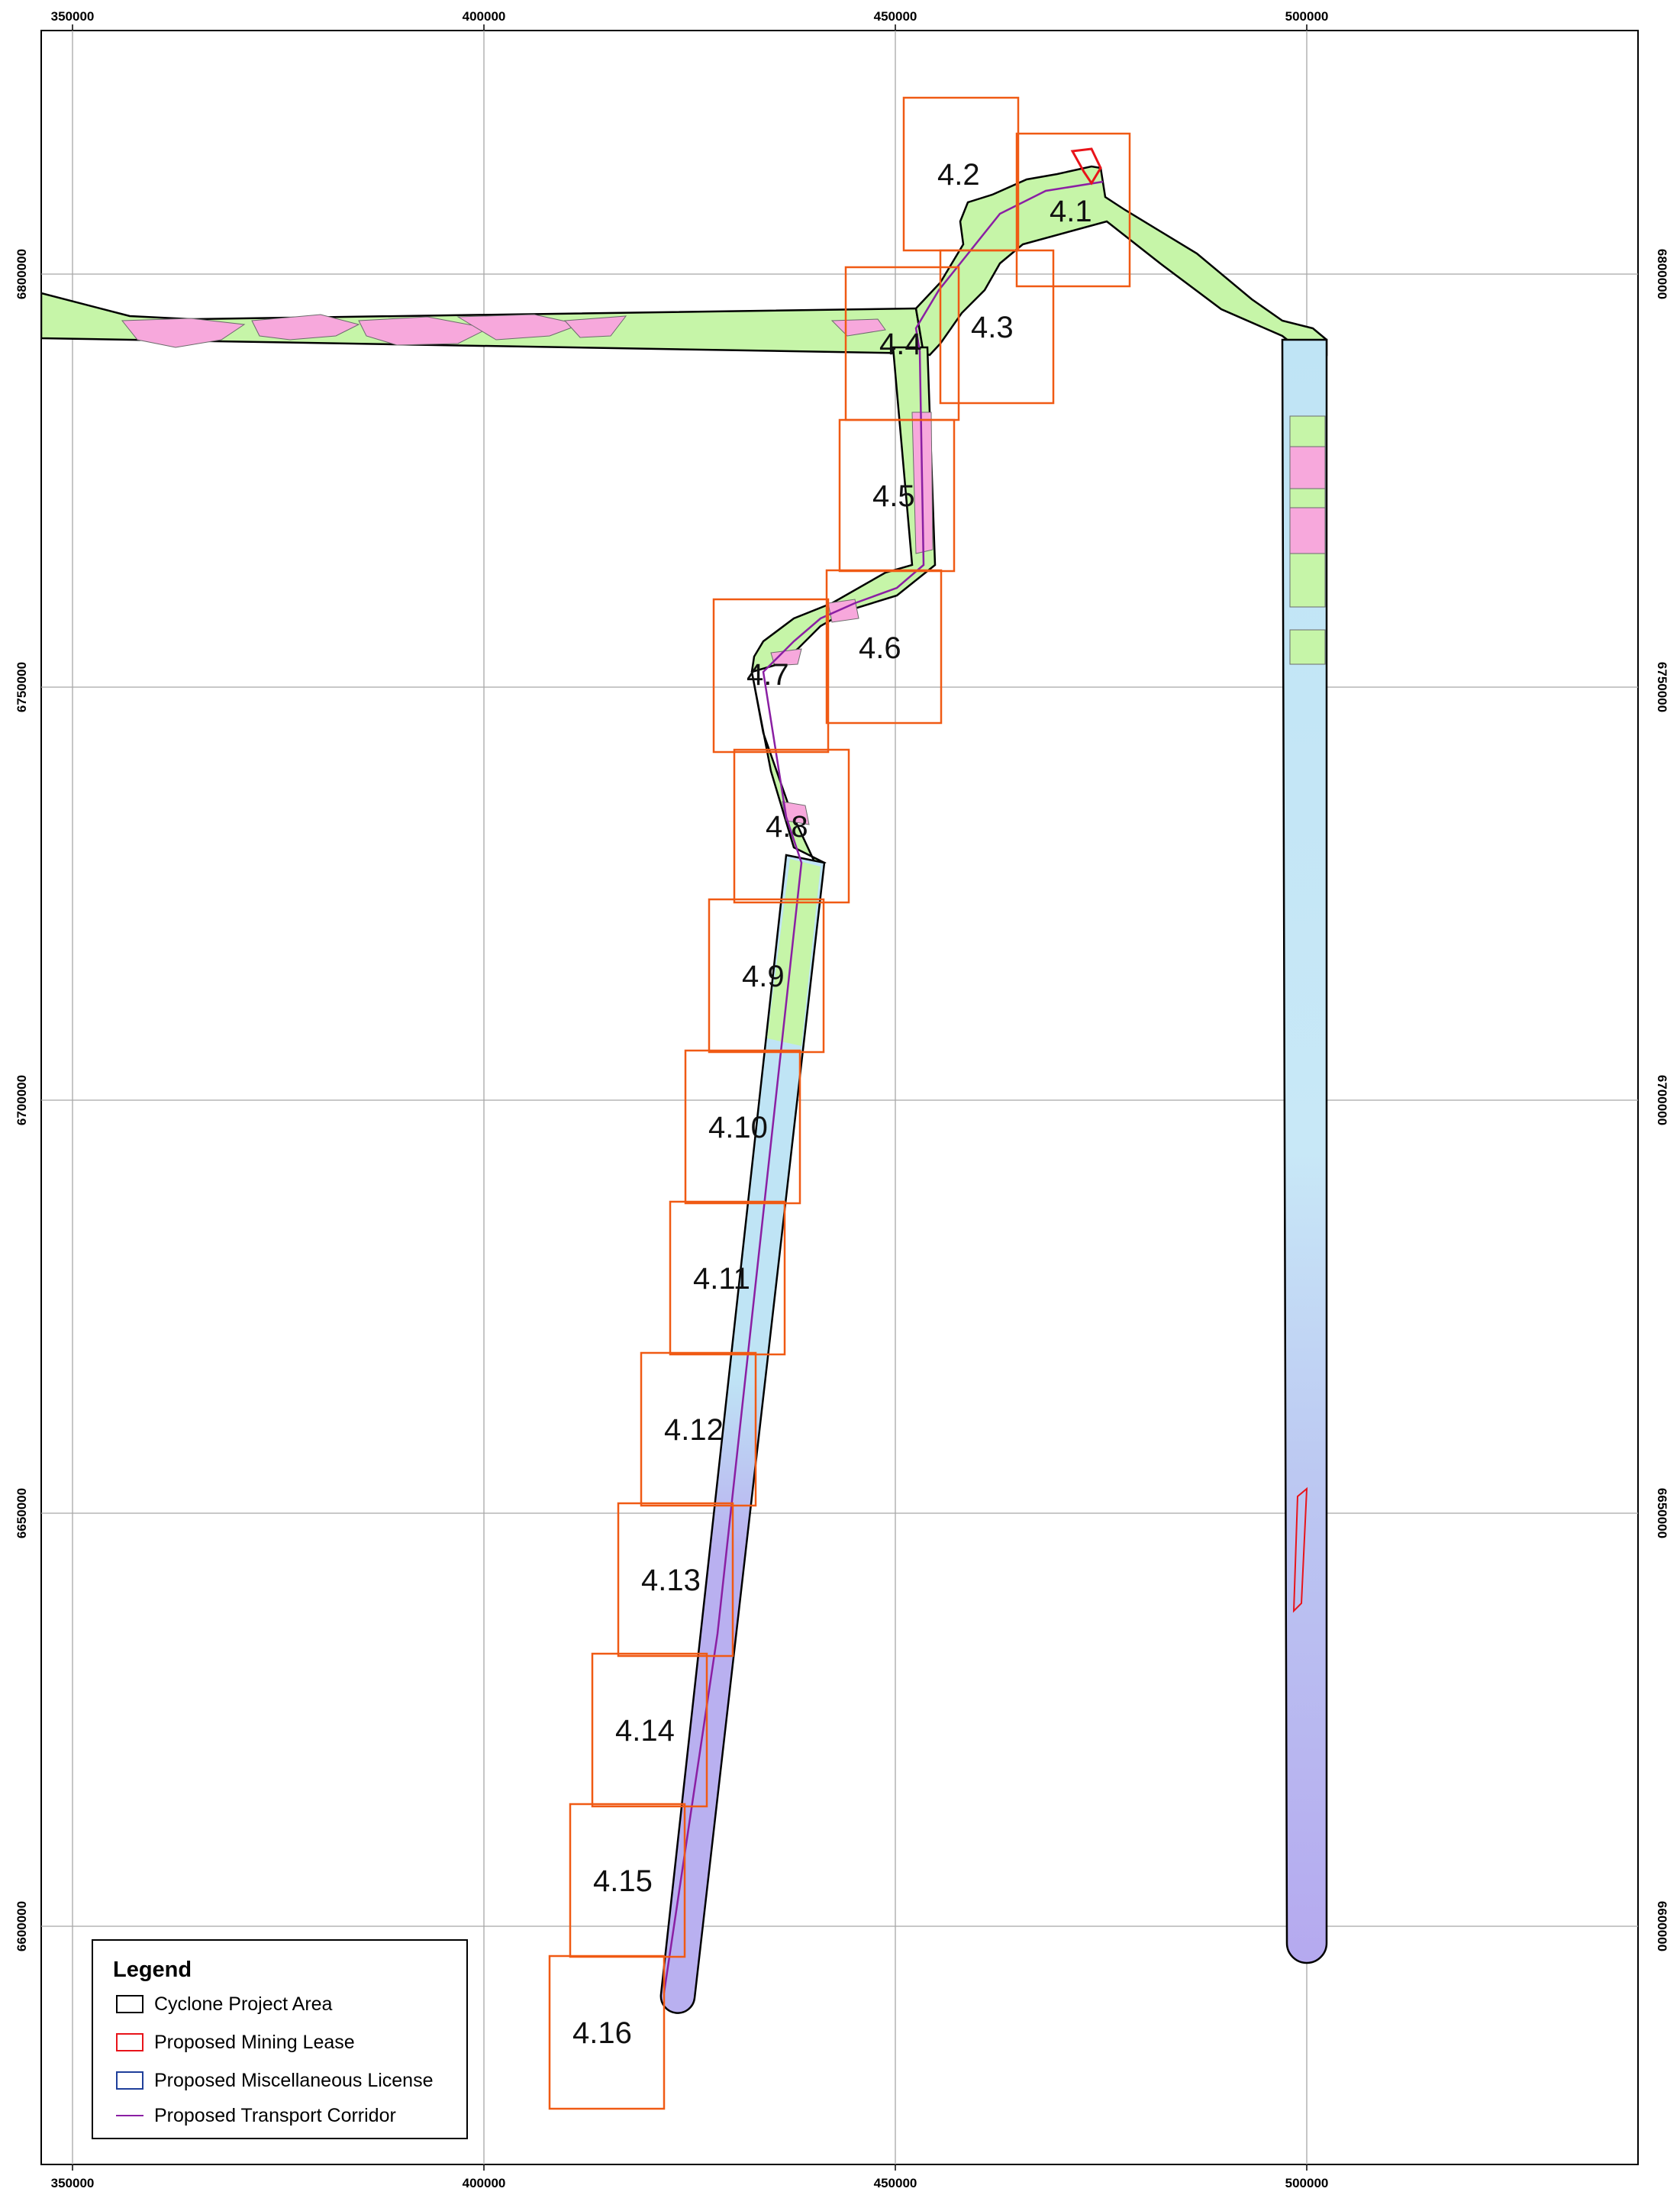 The width and height of the screenshot is (1680, 2195). I want to click on x-tick-bottom-500000: 500000, so click(1307, 2183).